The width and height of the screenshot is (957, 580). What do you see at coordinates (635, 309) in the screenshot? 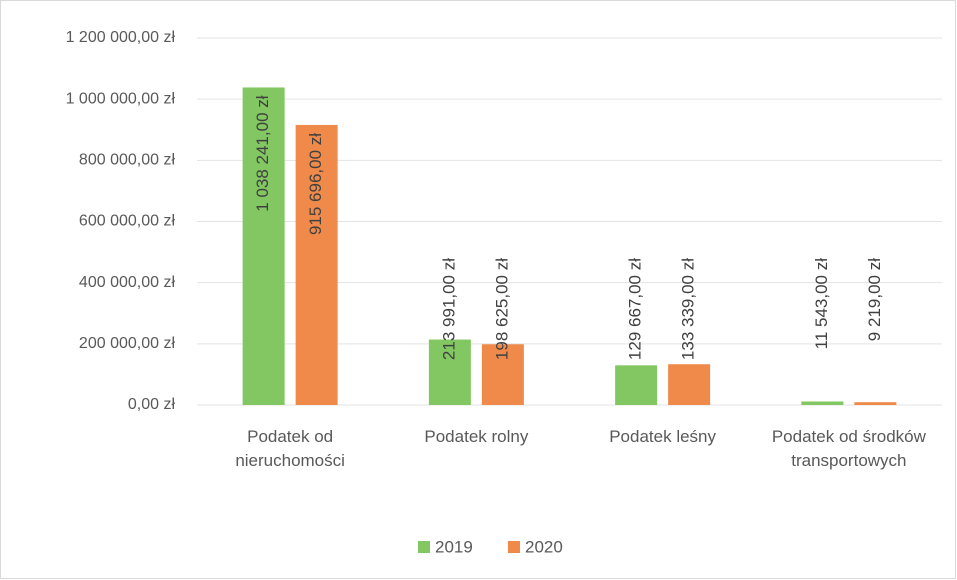
I see `data-label: 129 667,00 zł` at bounding box center [635, 309].